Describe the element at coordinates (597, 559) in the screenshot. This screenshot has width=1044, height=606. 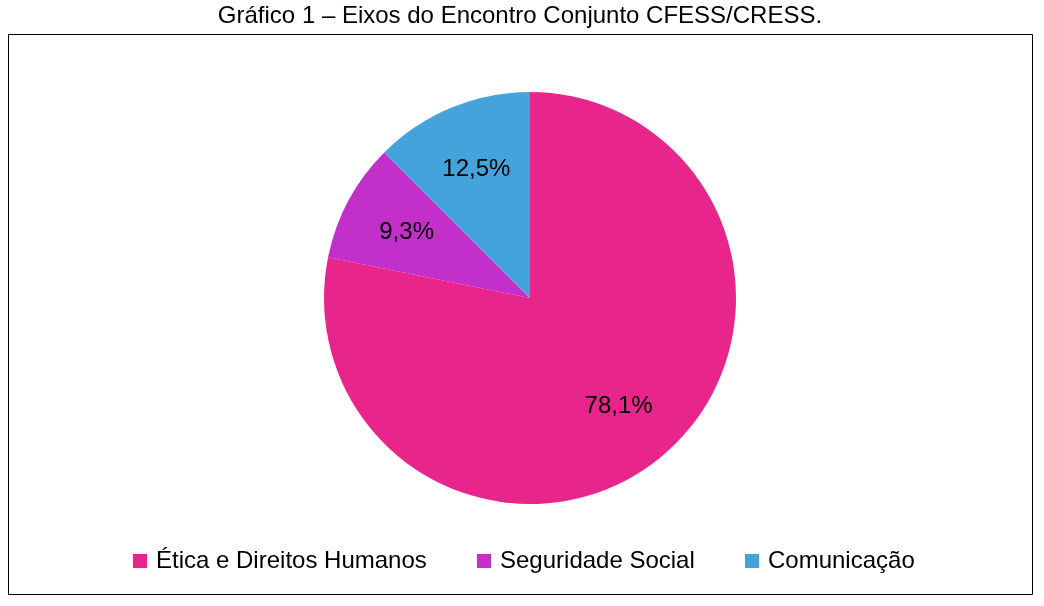
I see `legend-label: Seguridade Social` at that location.